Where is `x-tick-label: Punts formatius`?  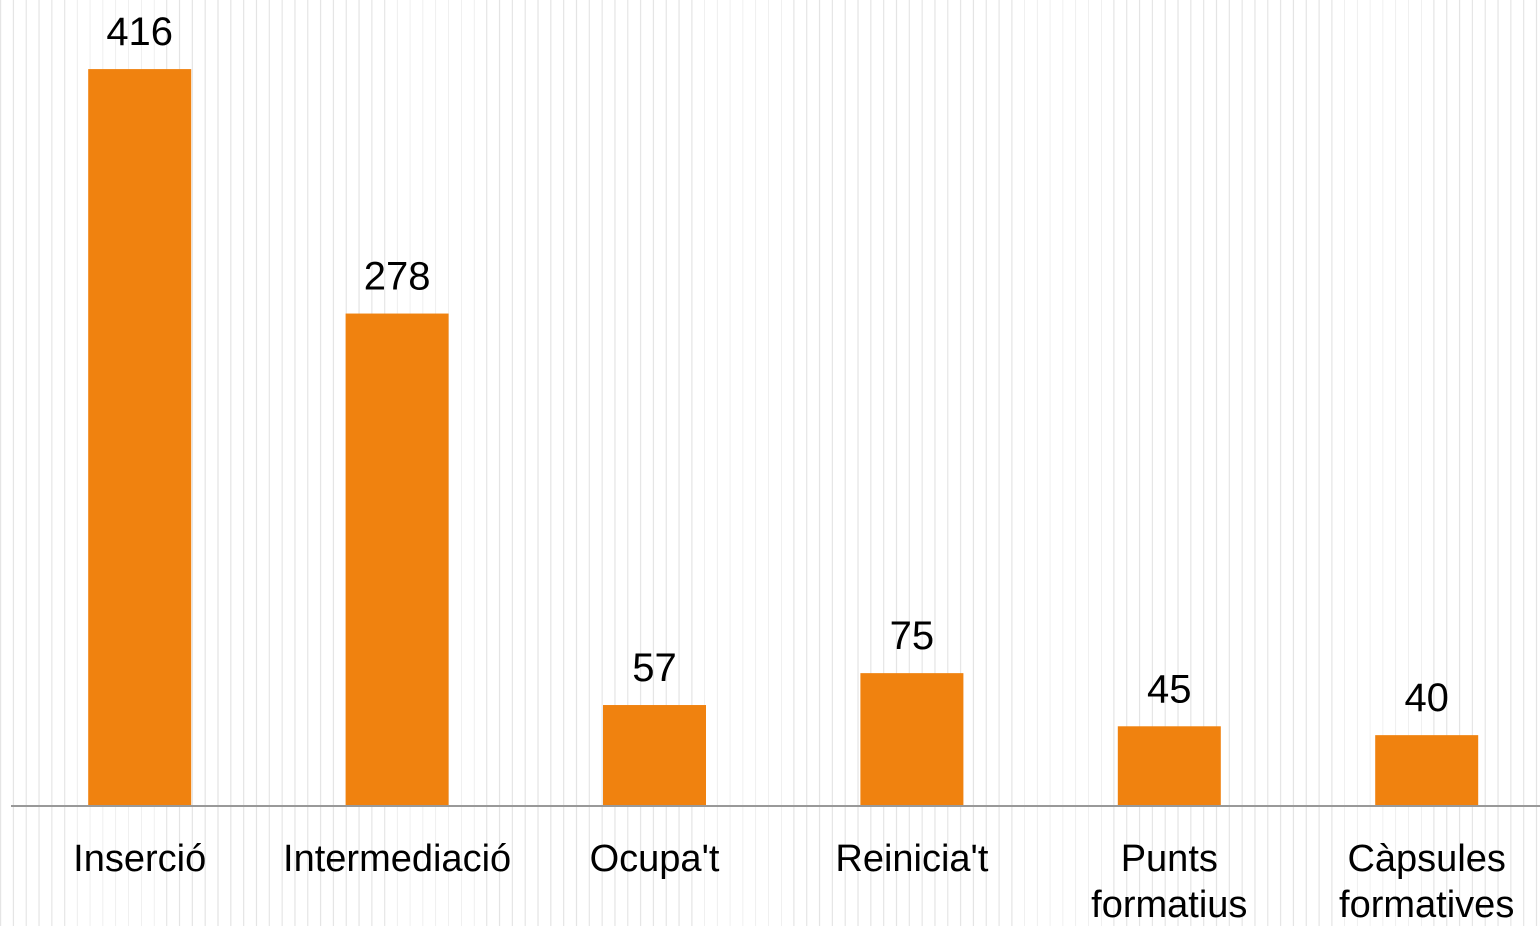
x-tick-label: Punts formatius is located at coordinates (1169, 882).